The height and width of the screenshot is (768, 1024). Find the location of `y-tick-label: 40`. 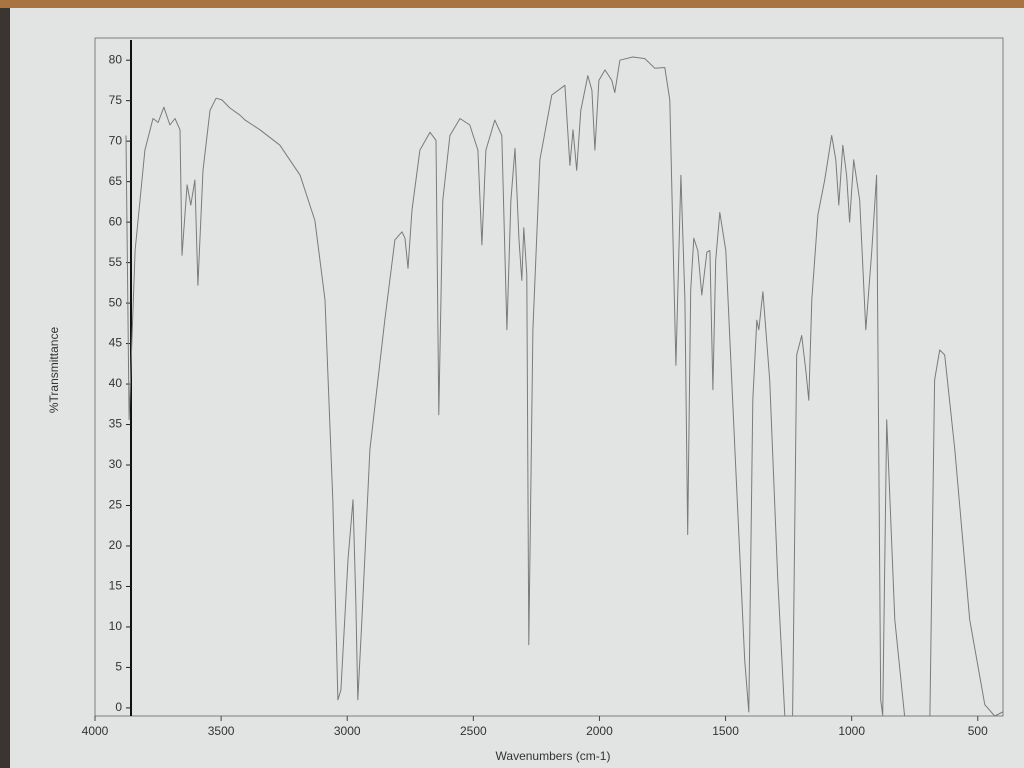

y-tick-label: 40 is located at coordinates (116, 383).